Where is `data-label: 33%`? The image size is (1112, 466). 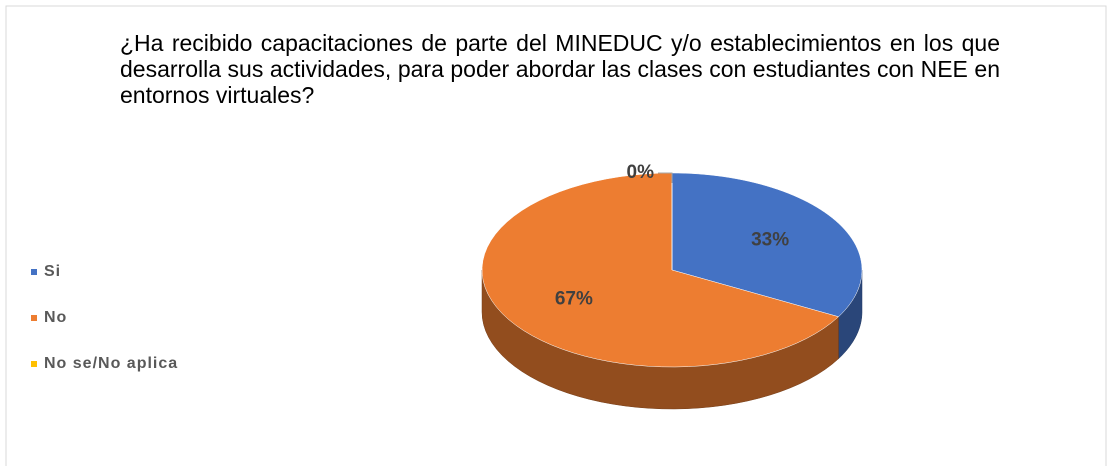 data-label: 33% is located at coordinates (770, 239).